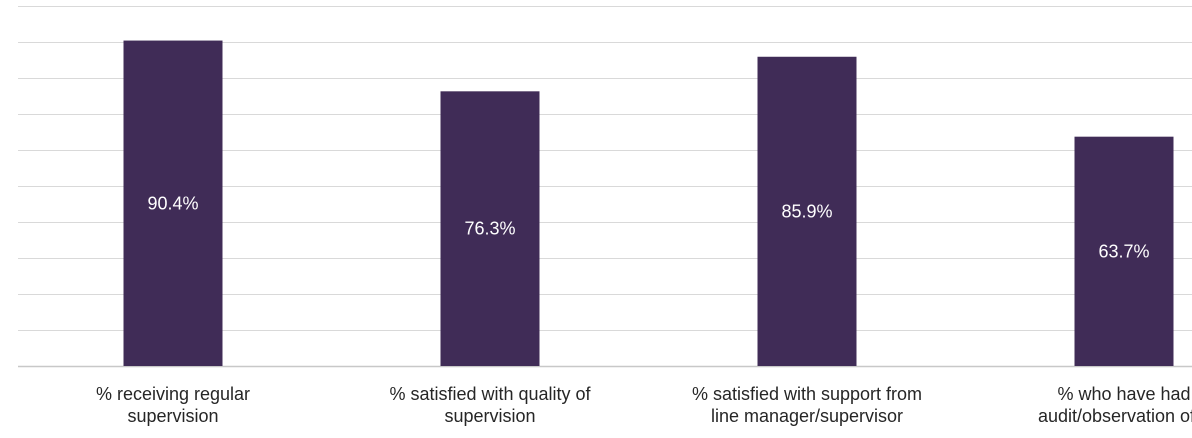 This screenshot has width=1192, height=438. Describe the element at coordinates (648, 227) in the screenshot. I see `data-labels: 90.4% 76.3% 85.9% 63.7%` at that location.